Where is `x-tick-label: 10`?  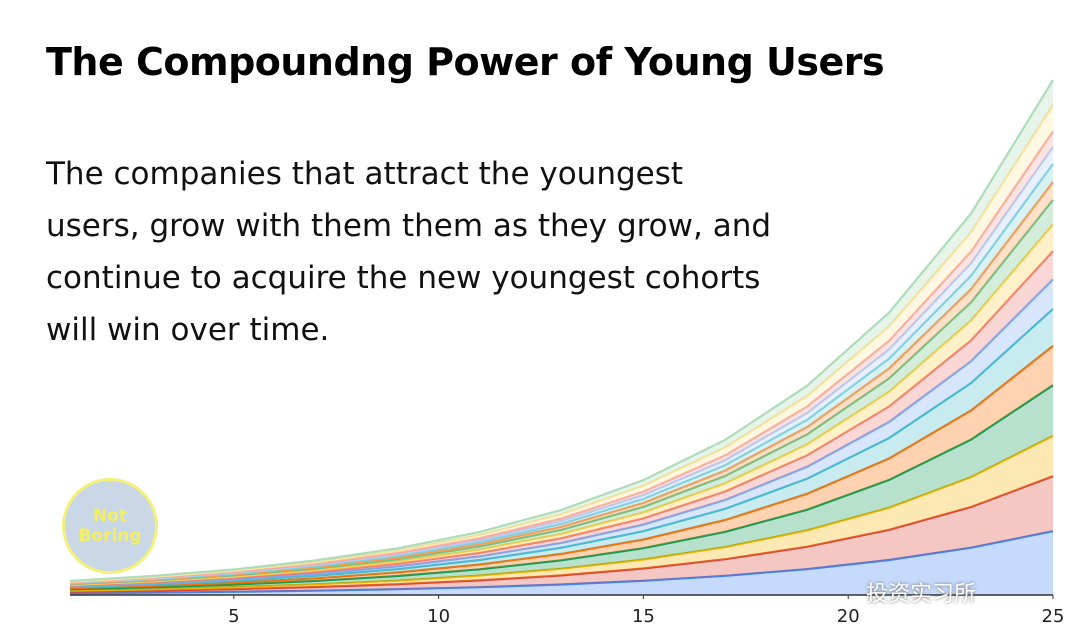 x-tick-label: 10 is located at coordinates (438, 616).